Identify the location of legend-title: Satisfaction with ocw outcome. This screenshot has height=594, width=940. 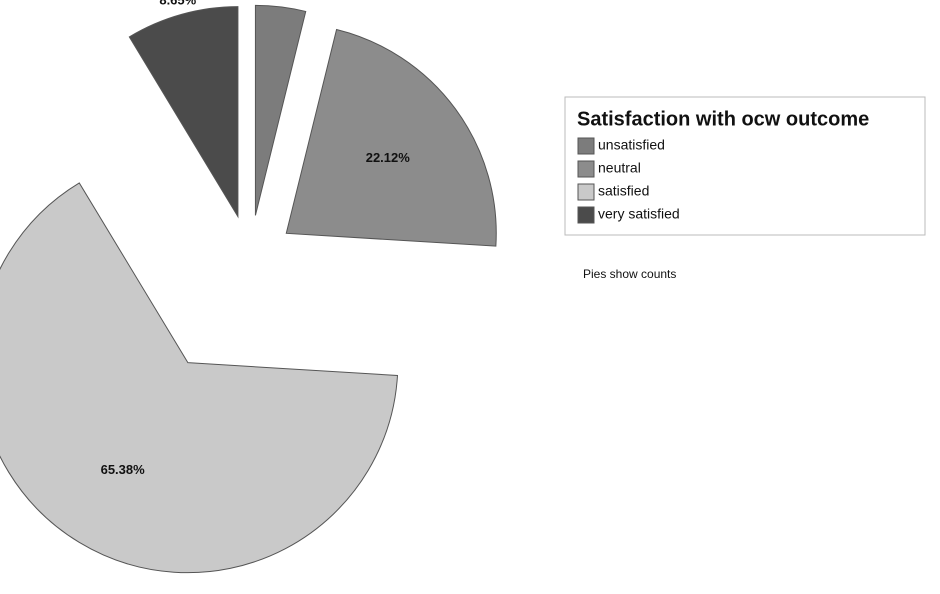
(723, 119).